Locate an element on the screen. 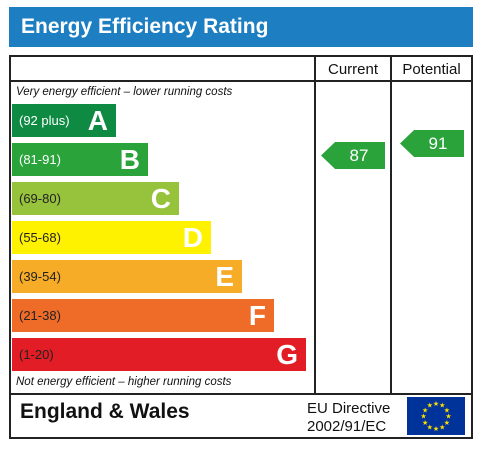 Image resolution: width=482 pixels, height=451 pixels. band-f: (21-38) F is located at coordinates (143, 315).